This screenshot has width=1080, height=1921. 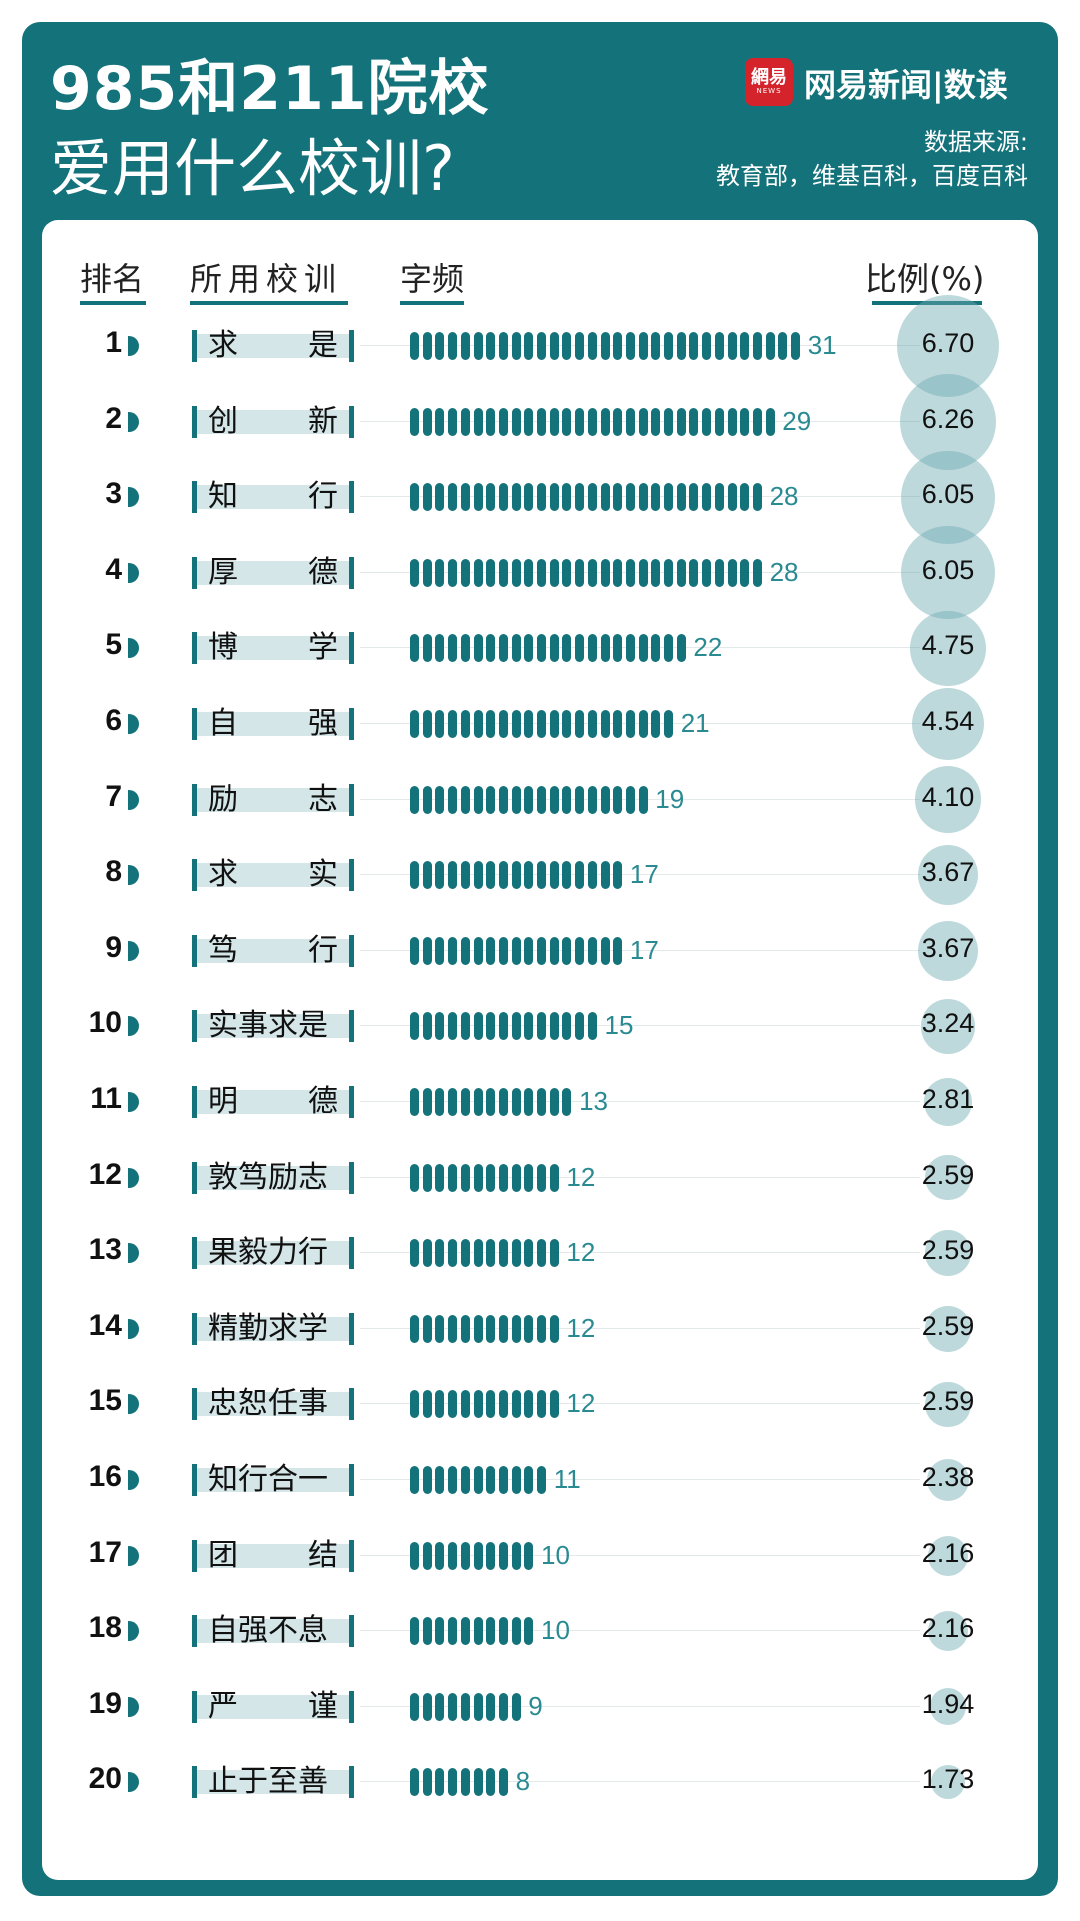 What do you see at coordinates (540, 421) in the screenshot?
I see `table-row: 2 创新 29 6.26` at bounding box center [540, 421].